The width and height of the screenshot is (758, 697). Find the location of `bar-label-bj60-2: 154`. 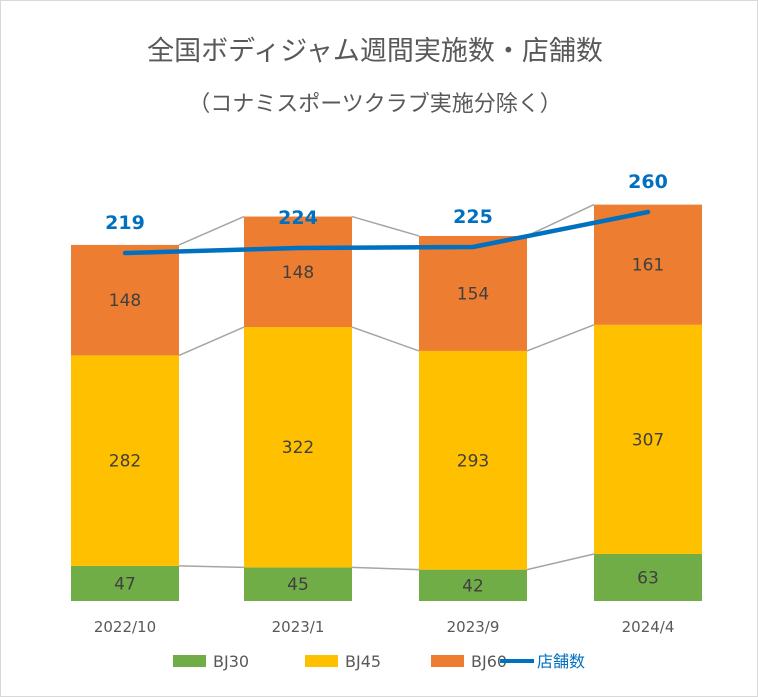

bar-label-bj60-2: 154 is located at coordinates (473, 294).